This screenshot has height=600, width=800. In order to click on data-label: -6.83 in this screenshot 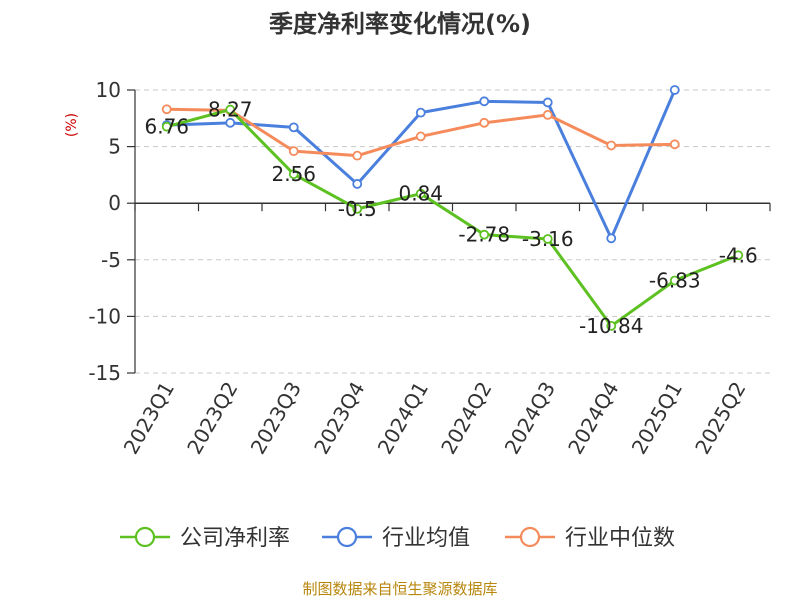, I will do `click(675, 281)`.